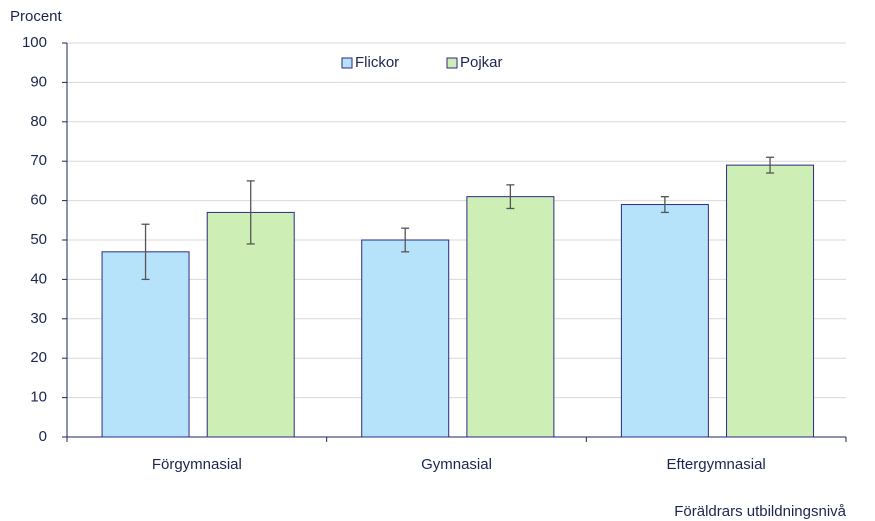  What do you see at coordinates (197, 464) in the screenshot?
I see `x-tick-label: Förgymnasial` at bounding box center [197, 464].